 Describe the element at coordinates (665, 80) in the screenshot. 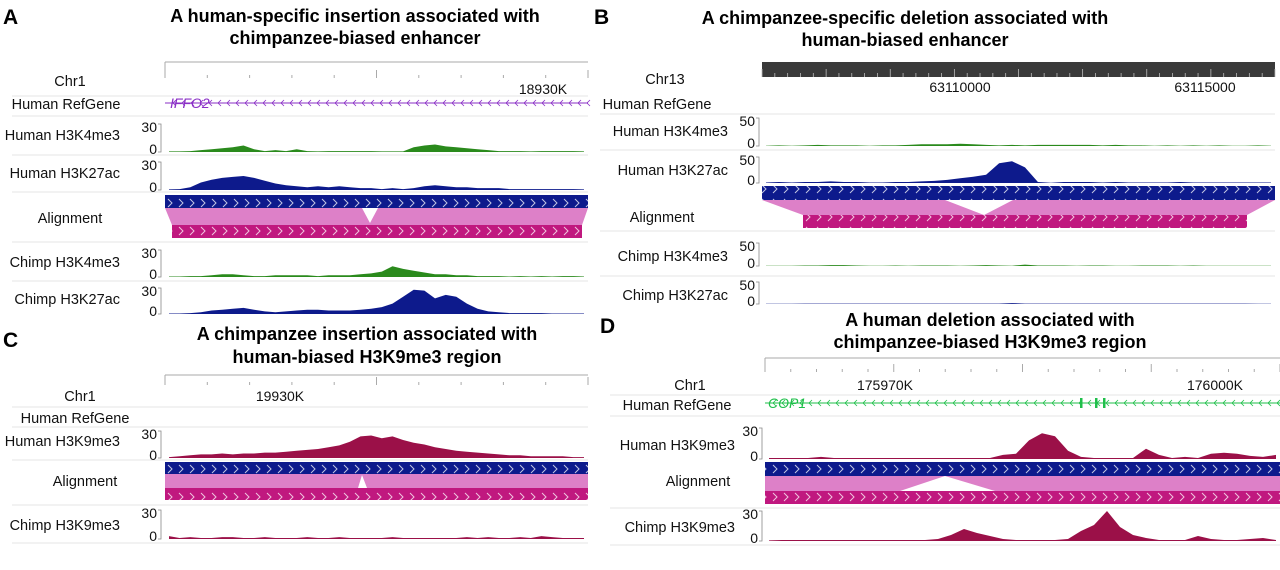

I see `chrom-label: Chr13` at that location.